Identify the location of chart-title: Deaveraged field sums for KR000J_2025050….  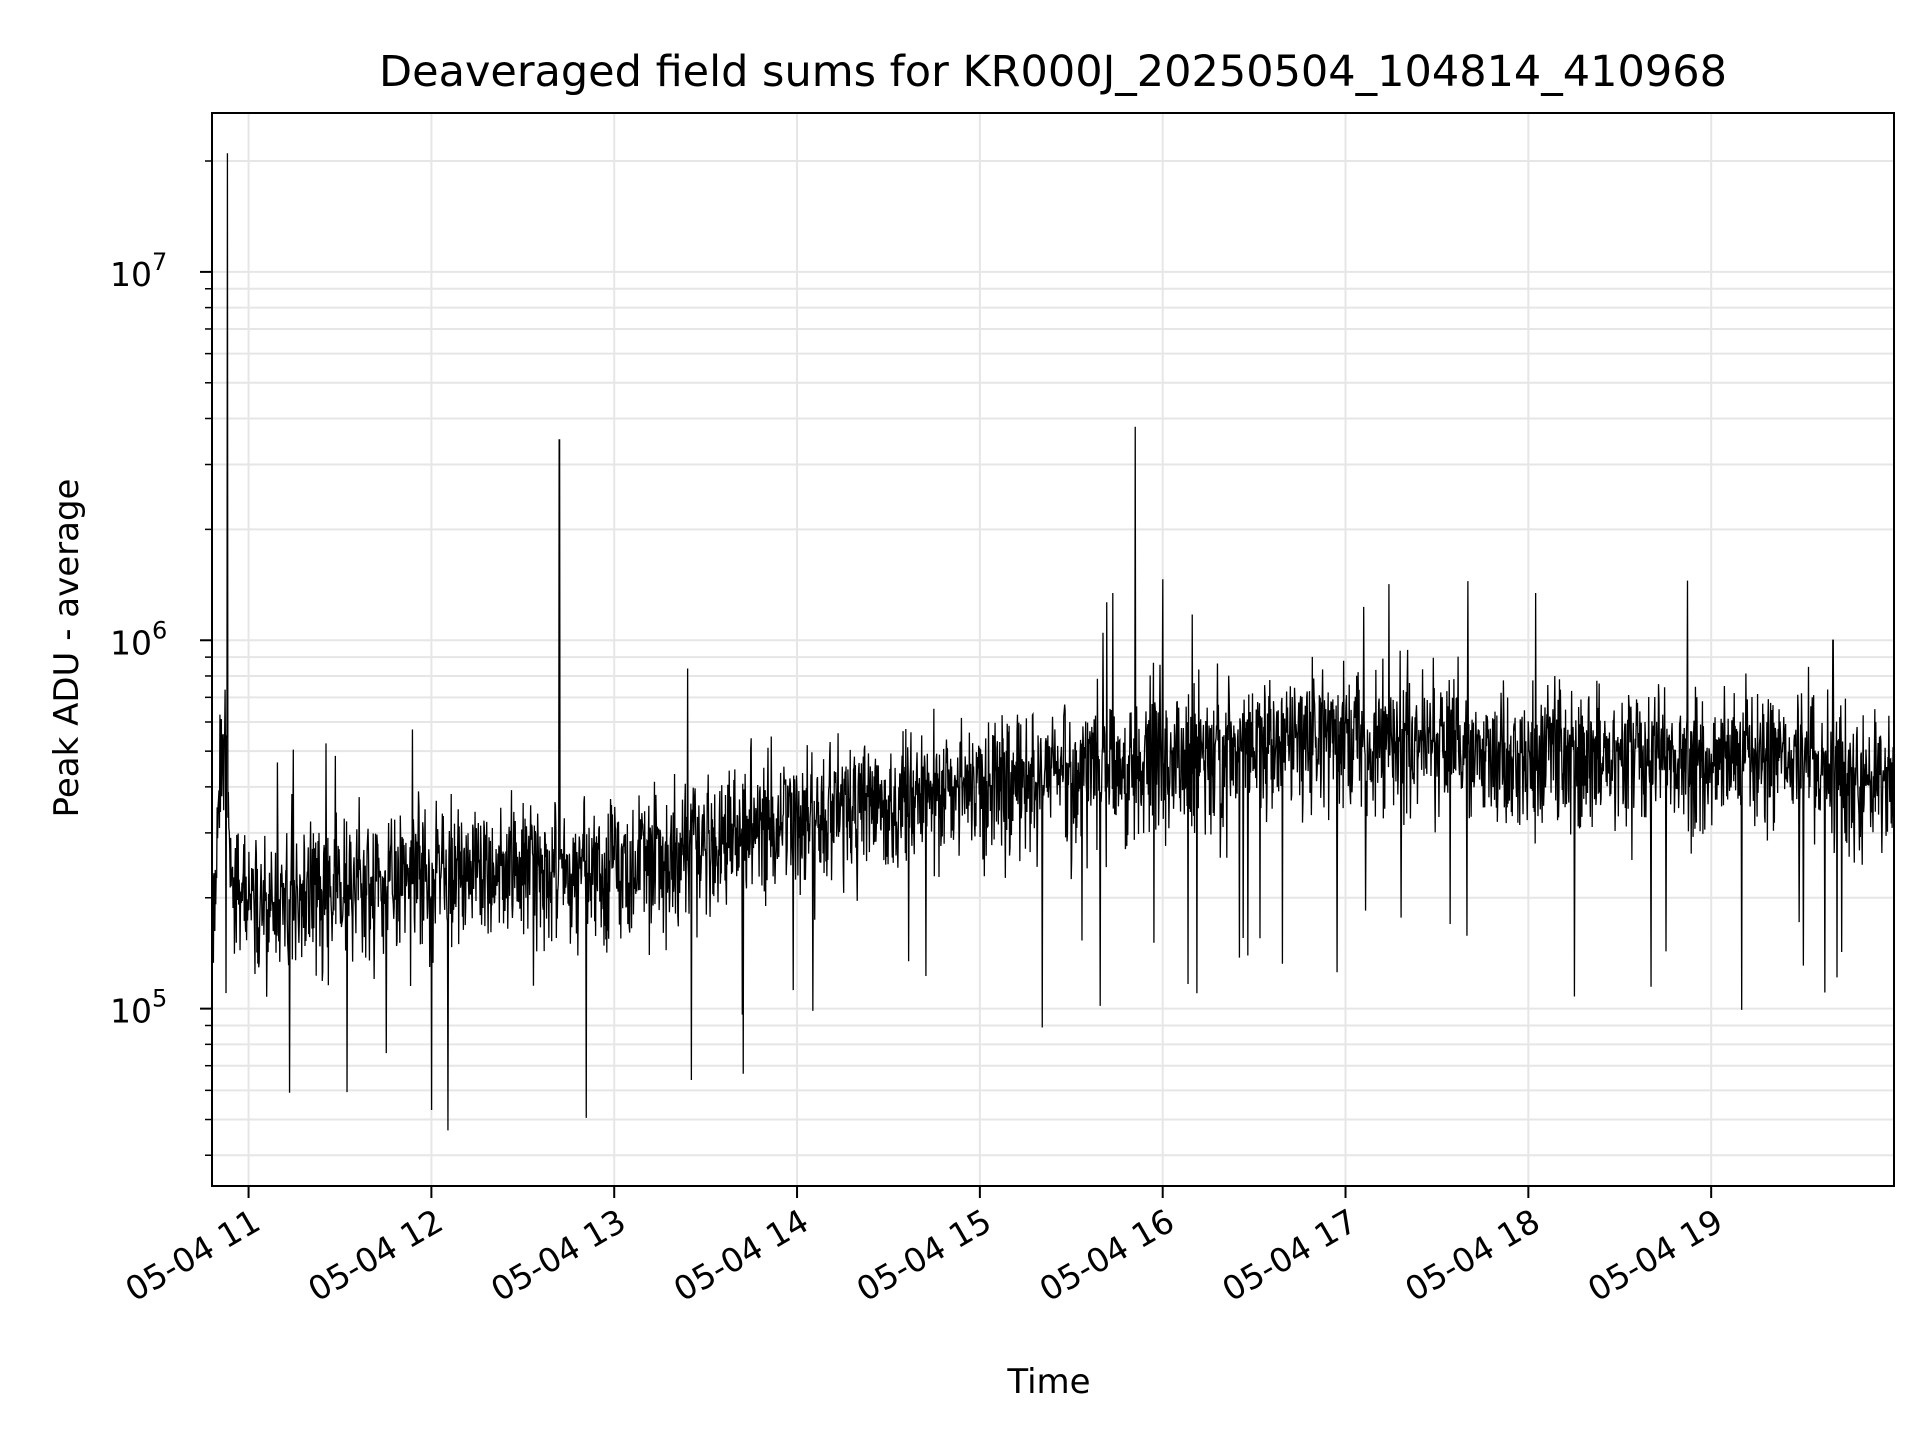
(1053, 72).